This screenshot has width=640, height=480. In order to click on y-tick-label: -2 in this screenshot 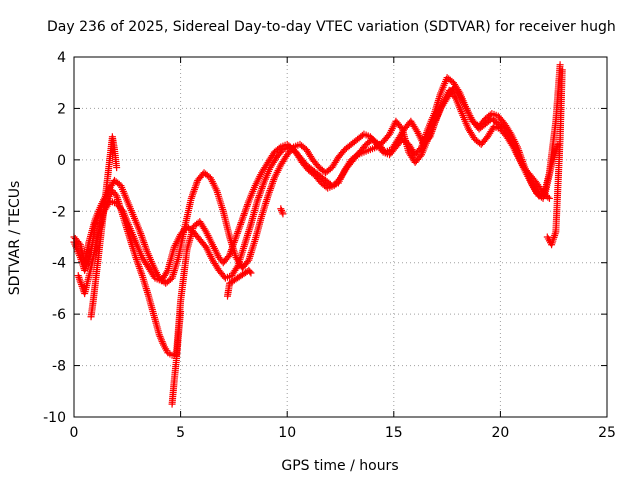, I will do `click(59, 212)`.